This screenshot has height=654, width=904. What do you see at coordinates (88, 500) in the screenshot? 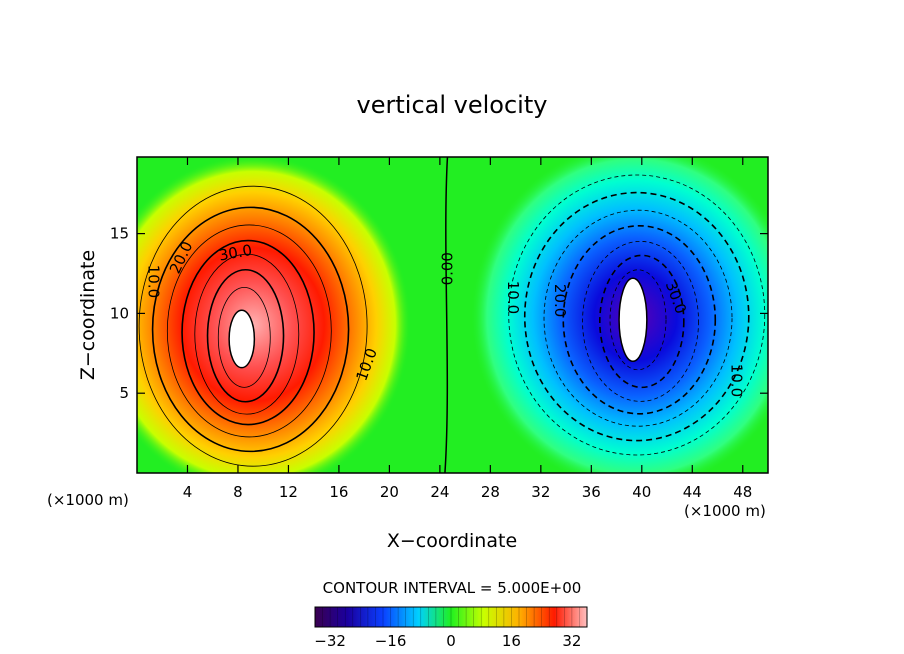
I see `x-unit-left: (×1000 m)` at bounding box center [88, 500].